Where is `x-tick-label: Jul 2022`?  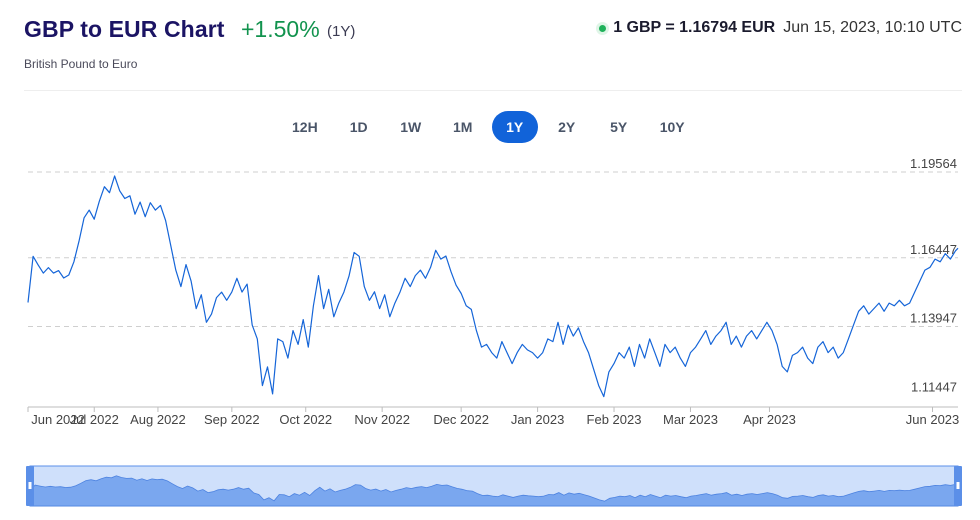
x-tick-label: Jul 2022 is located at coordinates (94, 419).